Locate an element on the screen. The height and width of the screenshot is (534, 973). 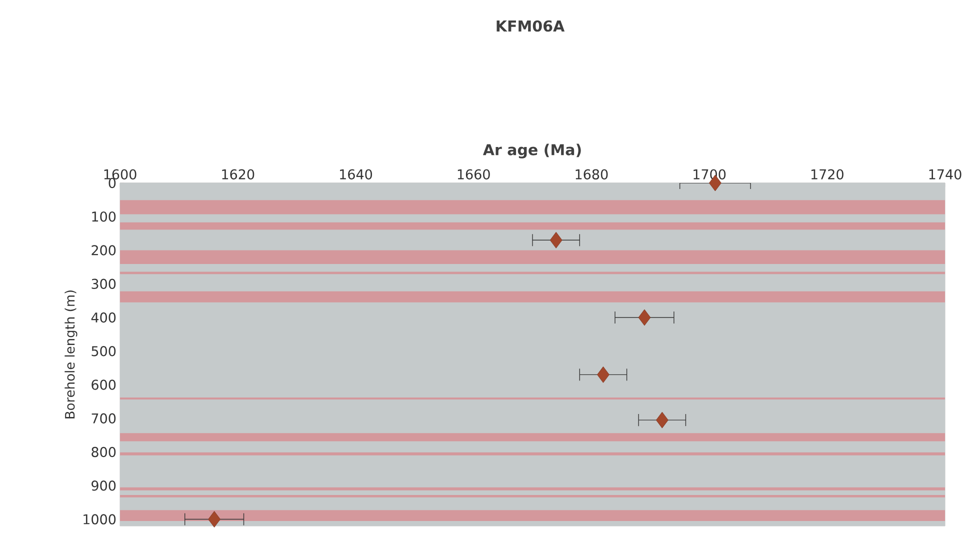
y-tick-label: 100 is located at coordinates (104, 217).